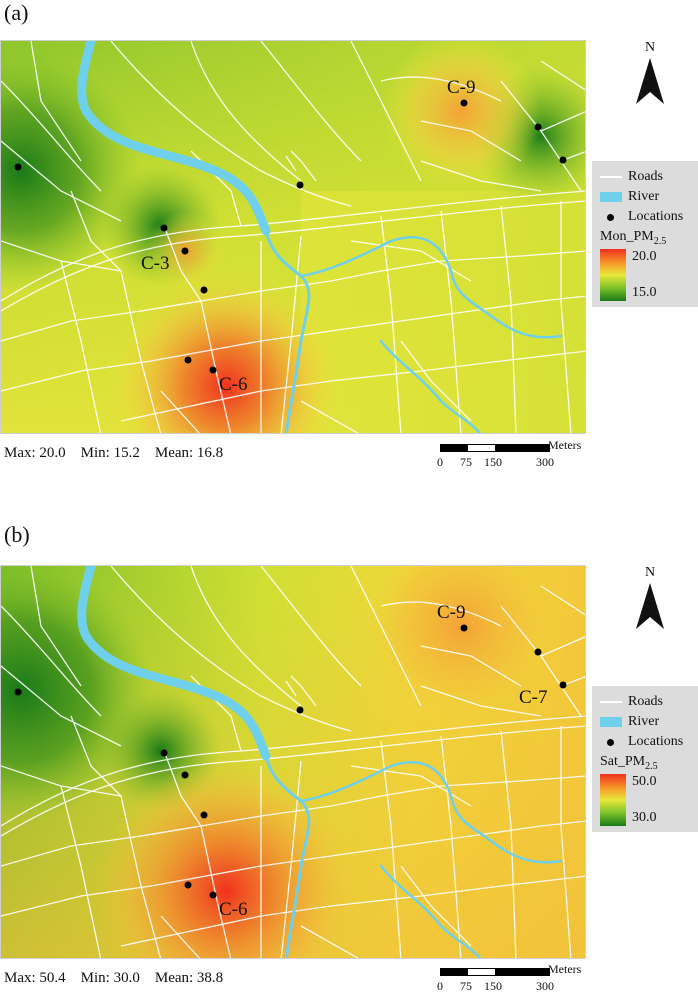  Describe the element at coordinates (509, 453) in the screenshot. I see `scalebar-a: Meters 0 75 150 300` at that location.